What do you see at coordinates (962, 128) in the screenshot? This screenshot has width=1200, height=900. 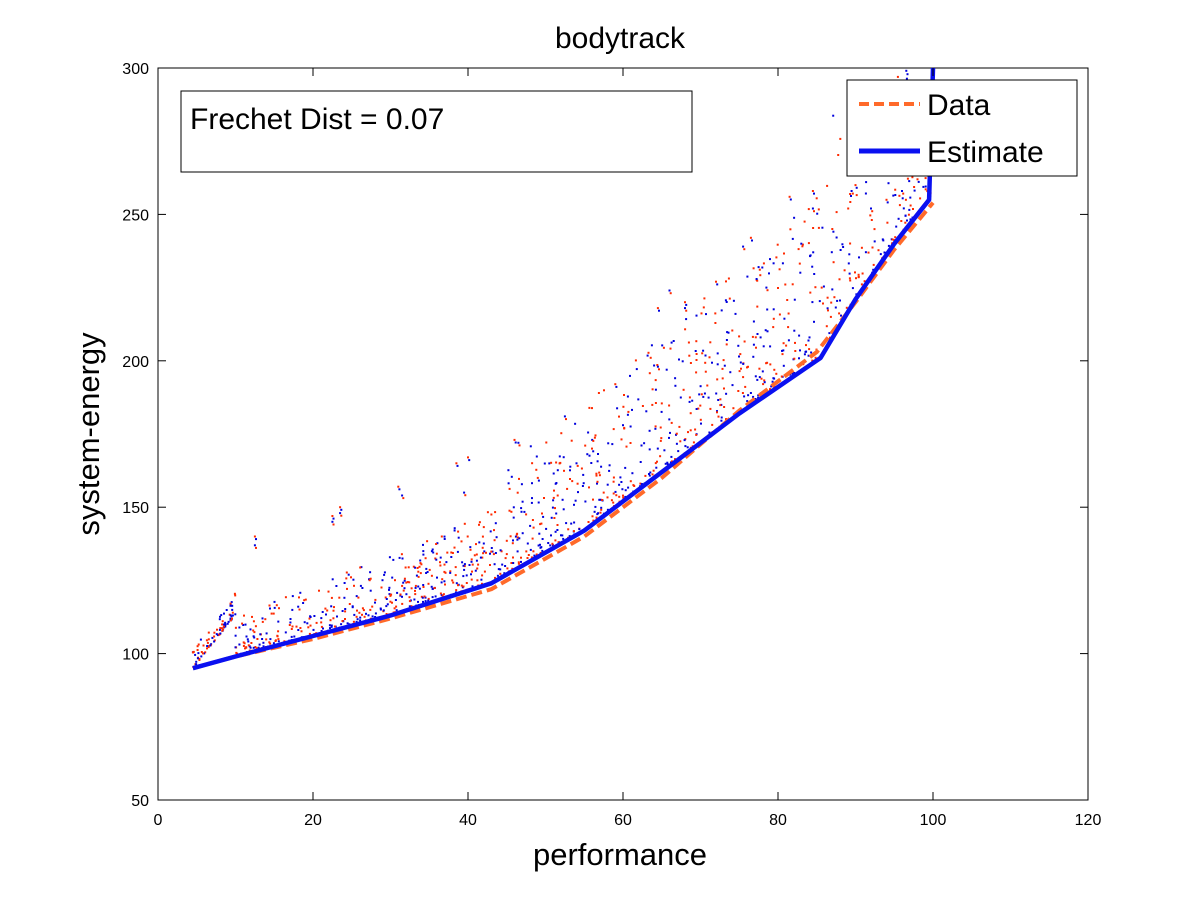 I see `legend-frame` at bounding box center [962, 128].